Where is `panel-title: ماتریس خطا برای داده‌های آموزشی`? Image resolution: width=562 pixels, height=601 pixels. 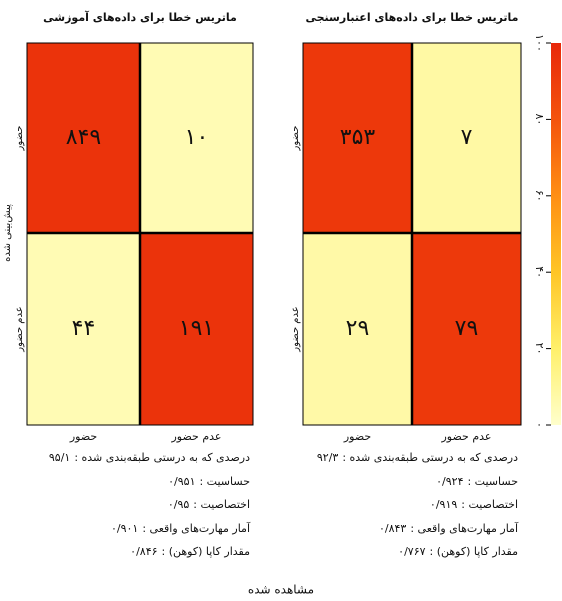
panel-title: ماتریس خطا برای داده‌های آموزشی is located at coordinates (140, 17).